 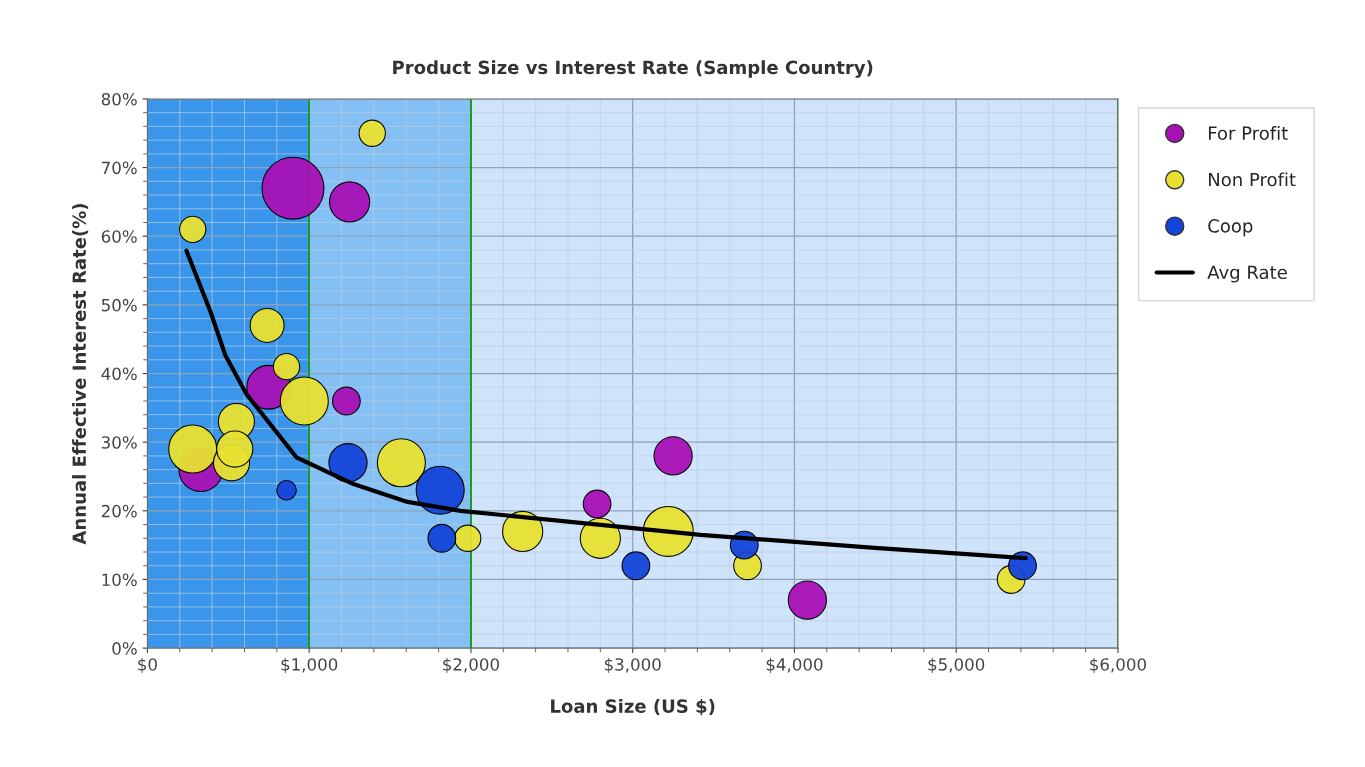 What do you see at coordinates (471, 665) in the screenshot?
I see `x-tick-label: $2,000` at bounding box center [471, 665].